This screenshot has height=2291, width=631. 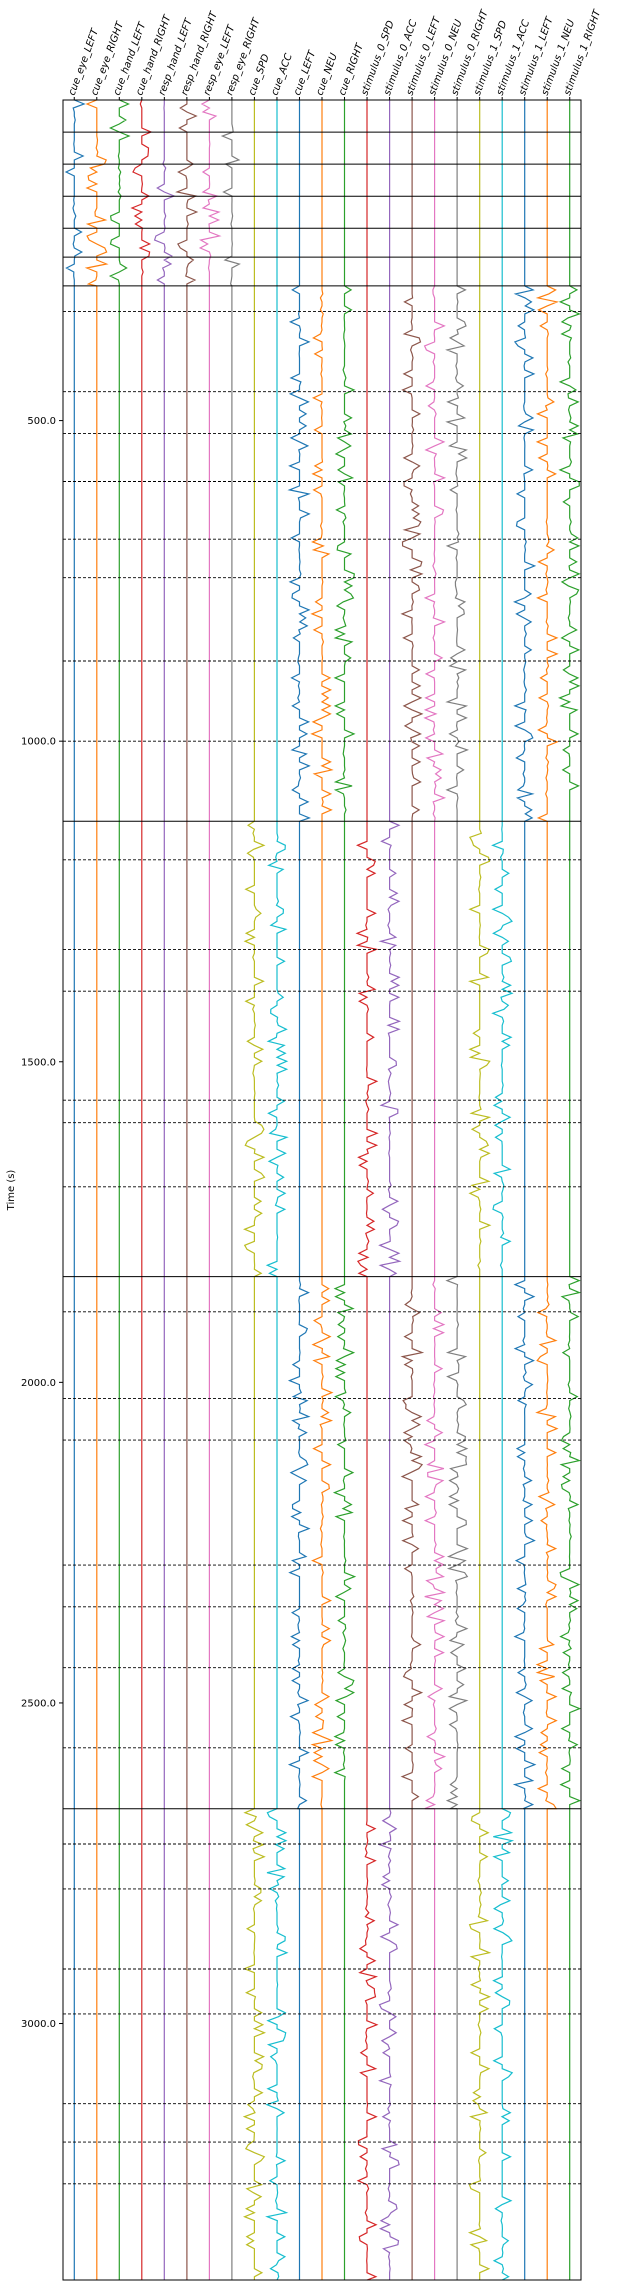 I want to click on column-cue_ACC, so click(x=277, y=1190).